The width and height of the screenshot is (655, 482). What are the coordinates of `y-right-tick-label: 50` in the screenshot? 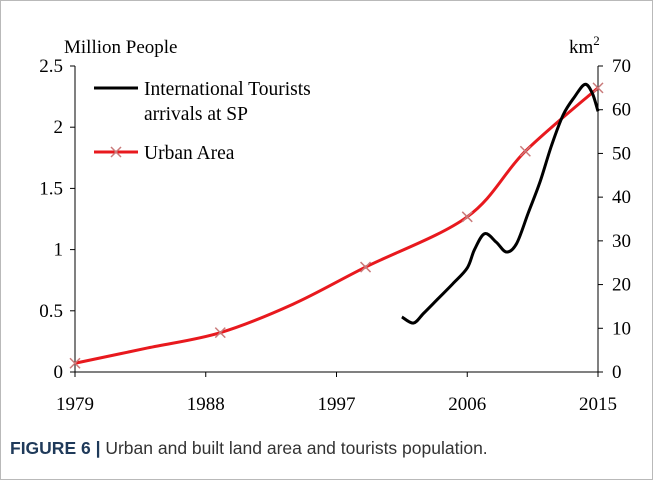 It's located at (621, 153).